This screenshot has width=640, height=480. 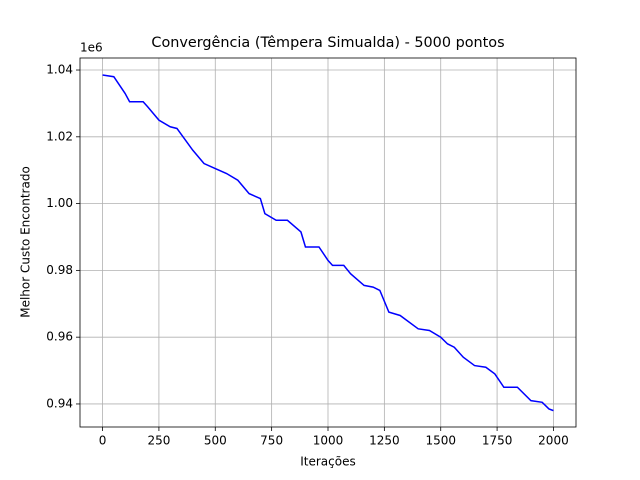 What do you see at coordinates (553, 441) in the screenshot?
I see `x-tick-label: 2000` at bounding box center [553, 441].